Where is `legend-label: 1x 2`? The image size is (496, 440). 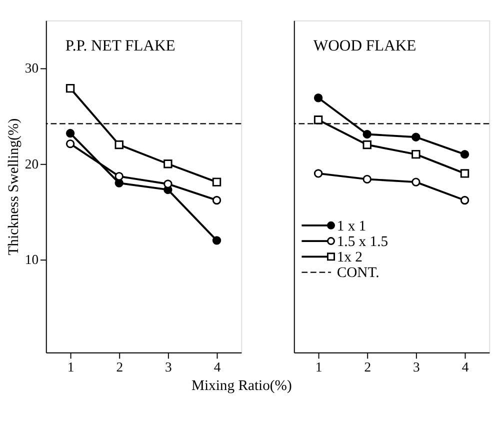 legend-label: 1x 2 is located at coordinates (349, 258).